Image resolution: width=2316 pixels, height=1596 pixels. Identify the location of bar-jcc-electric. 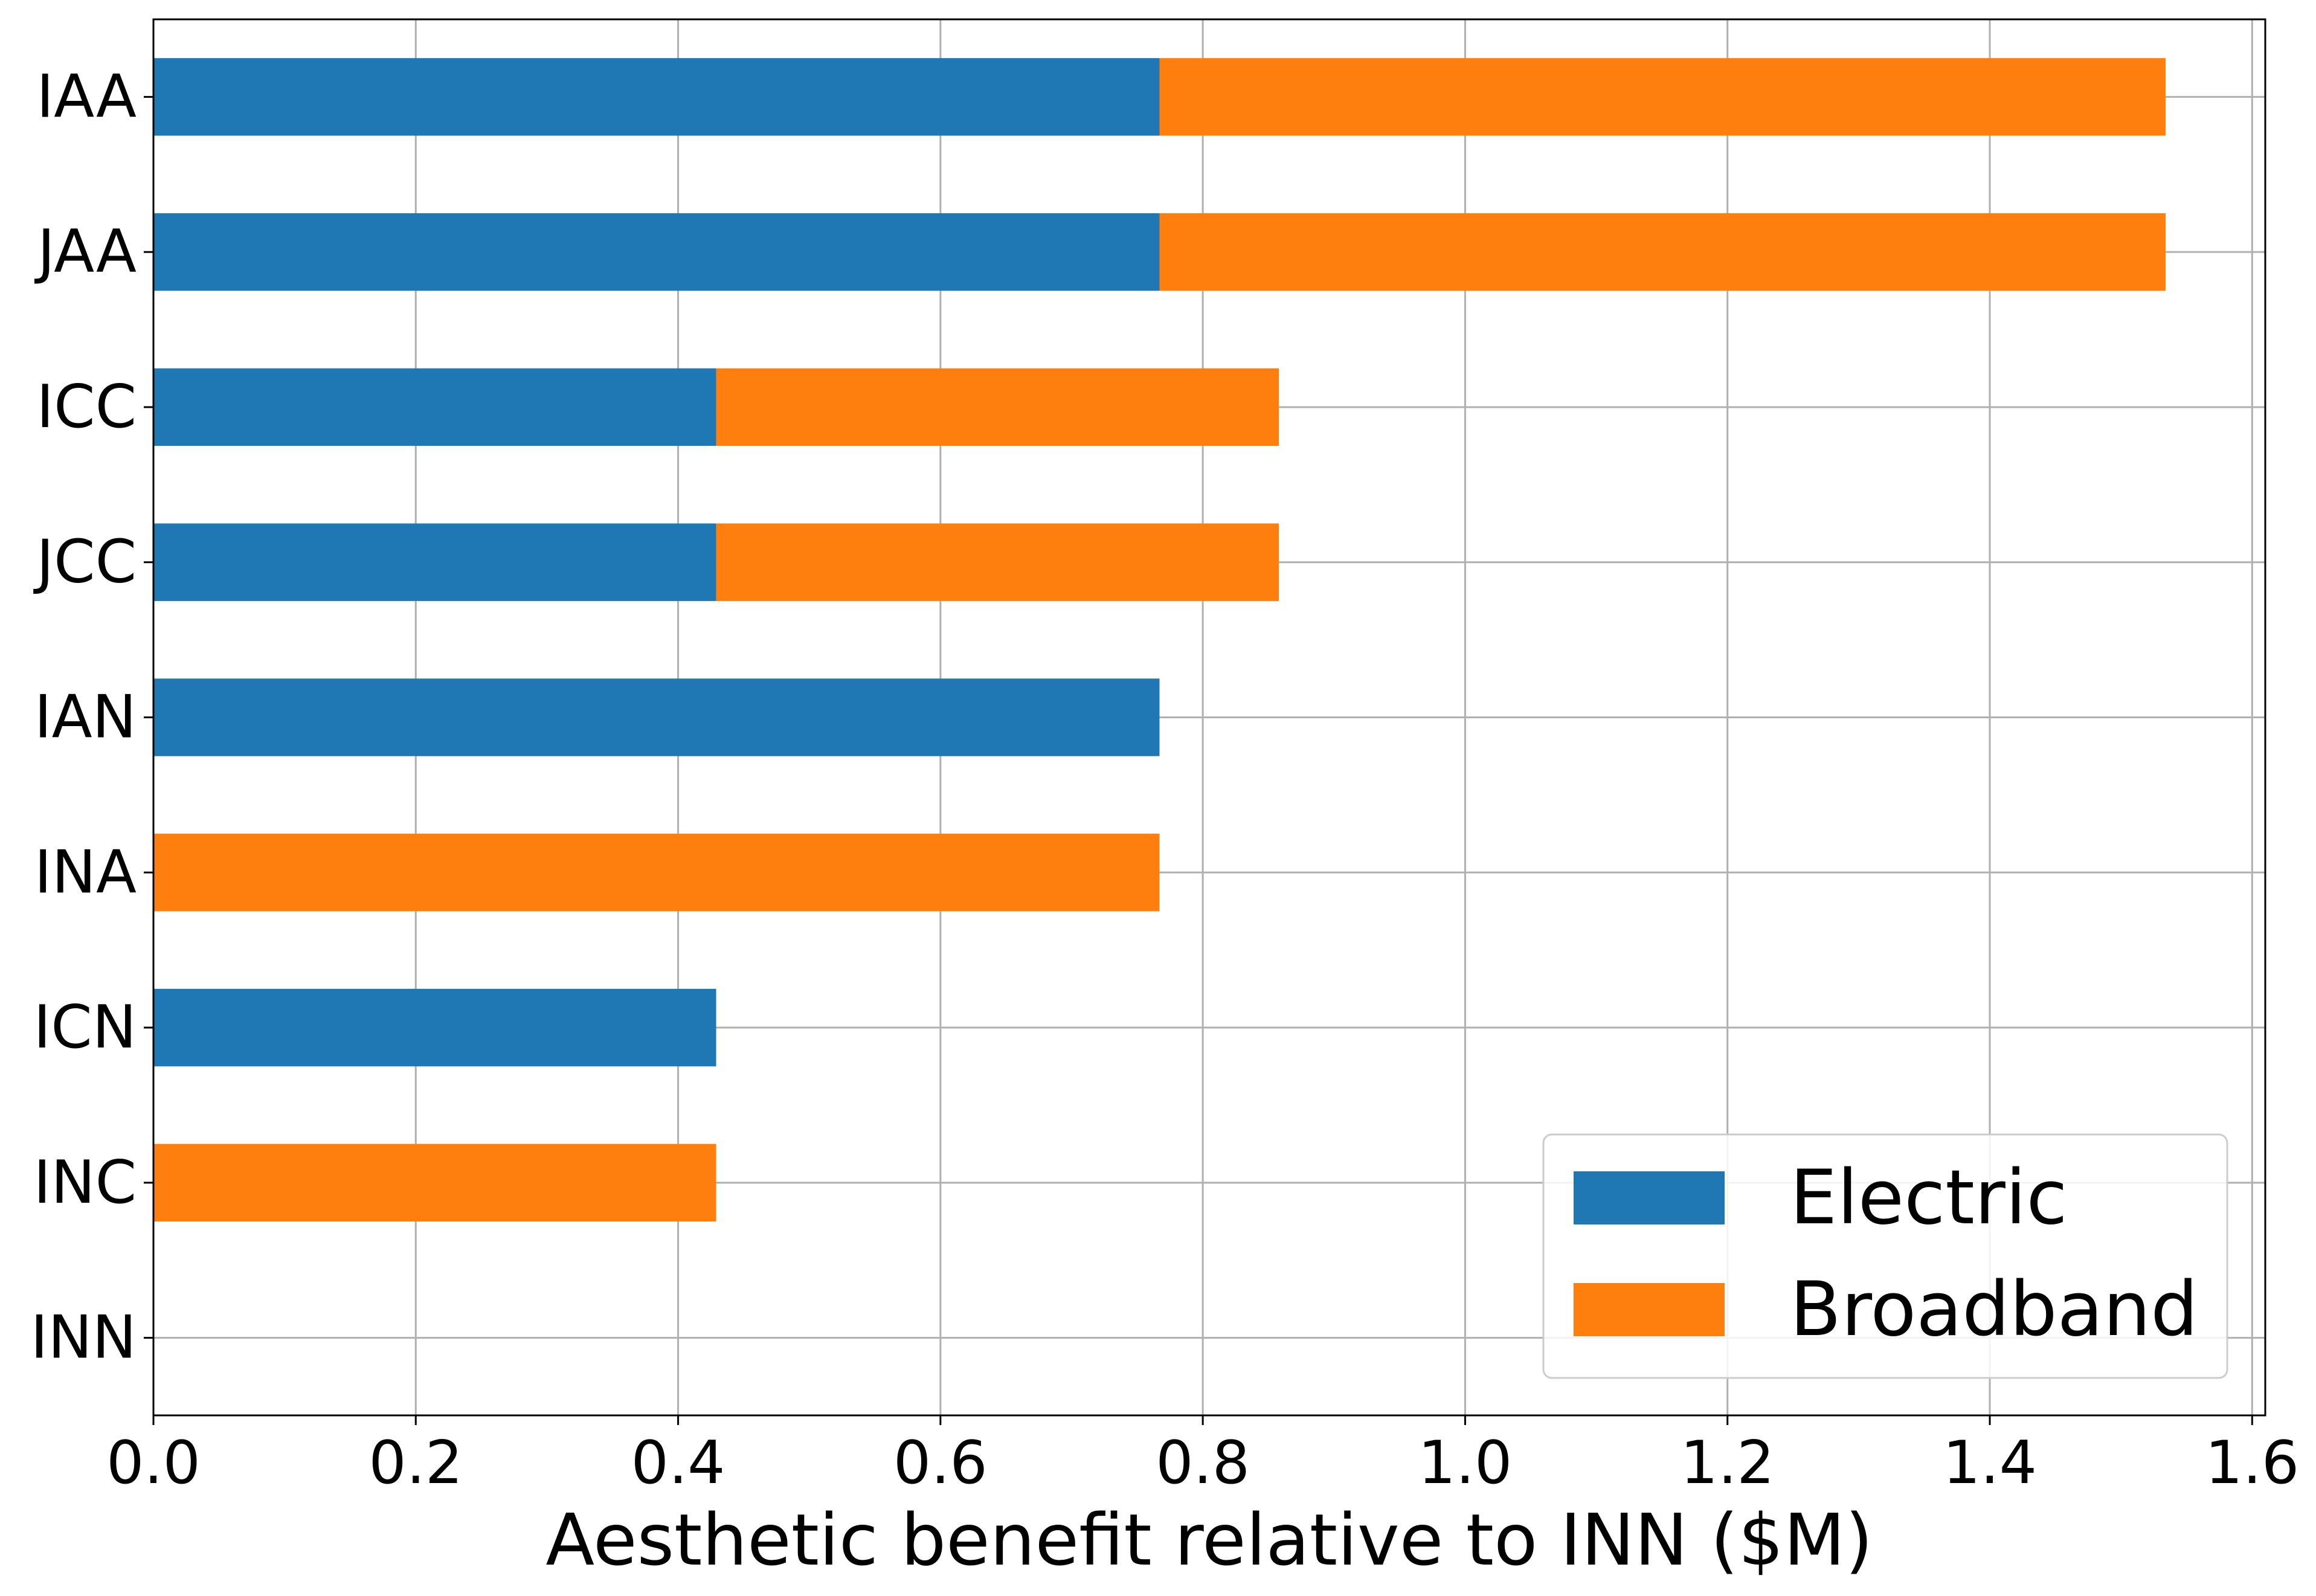
(434, 562).